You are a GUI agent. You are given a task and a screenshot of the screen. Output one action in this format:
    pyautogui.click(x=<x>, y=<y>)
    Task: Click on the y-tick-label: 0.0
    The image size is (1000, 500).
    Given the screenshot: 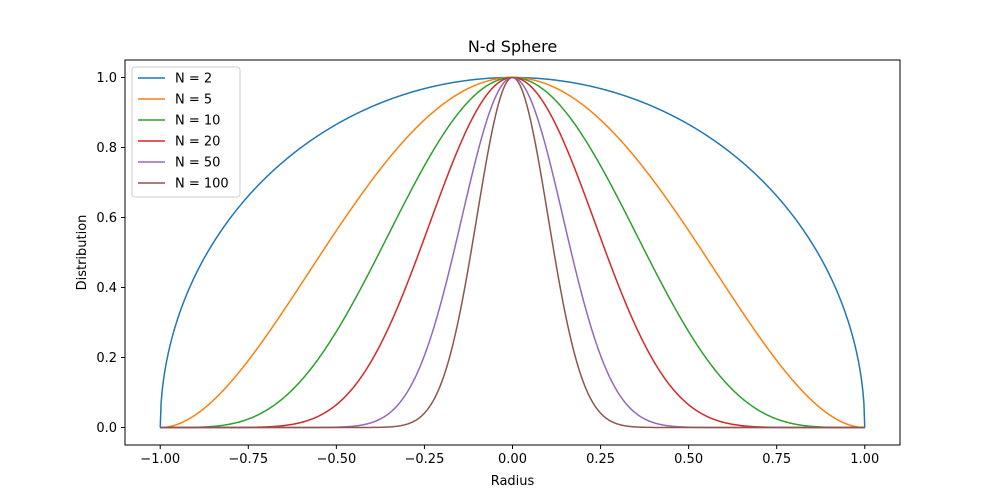 What is the action you would take?
    pyautogui.click(x=106, y=428)
    